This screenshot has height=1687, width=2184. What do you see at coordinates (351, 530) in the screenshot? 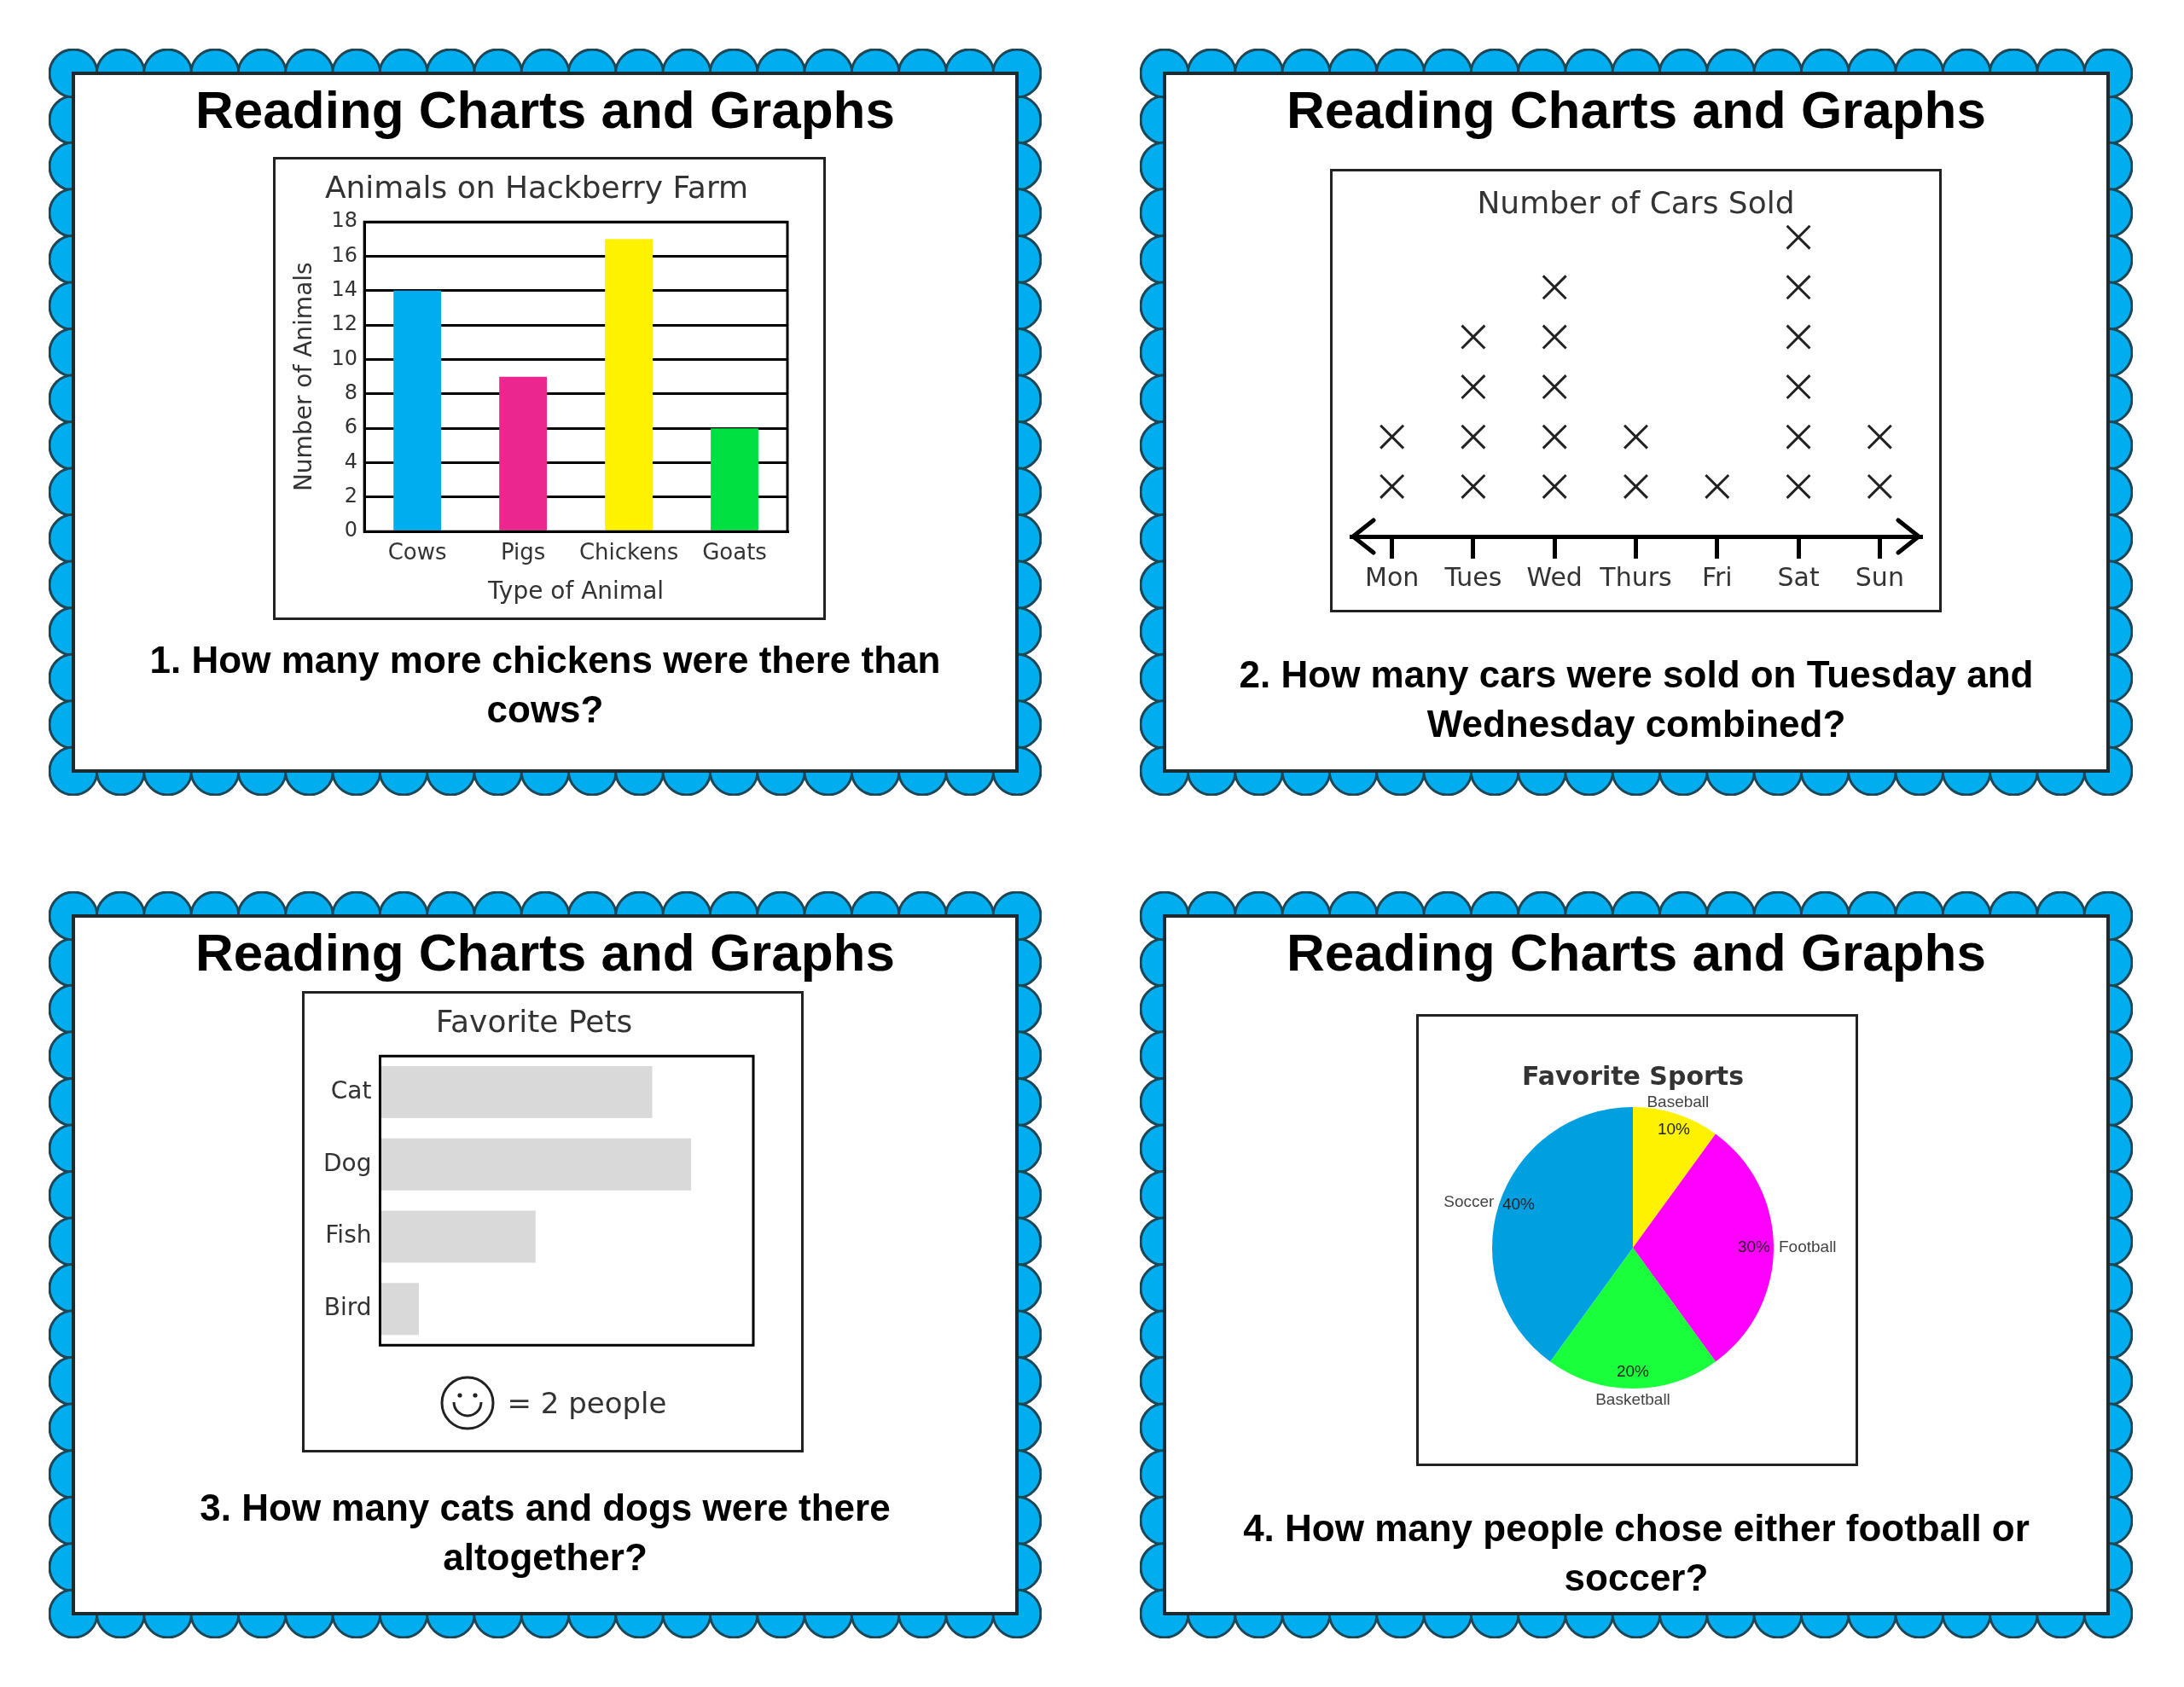
I see `y-tick-label: 0` at bounding box center [351, 530].